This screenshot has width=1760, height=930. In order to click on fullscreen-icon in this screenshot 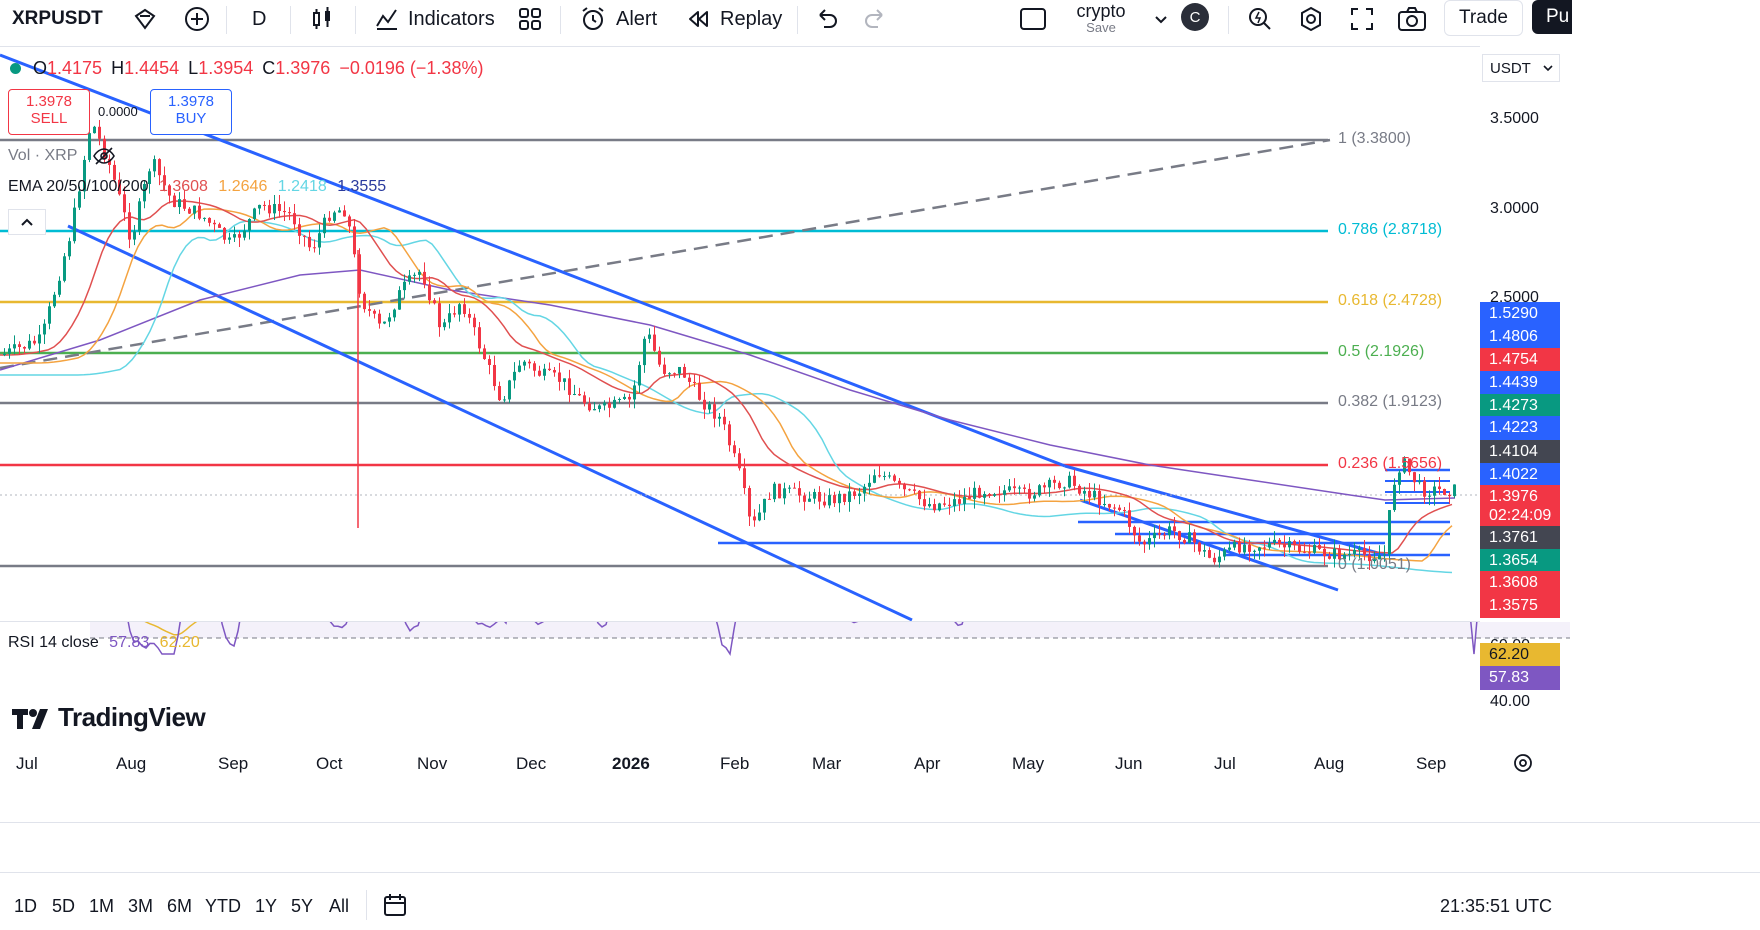, I will do `click(1362, 19)`.